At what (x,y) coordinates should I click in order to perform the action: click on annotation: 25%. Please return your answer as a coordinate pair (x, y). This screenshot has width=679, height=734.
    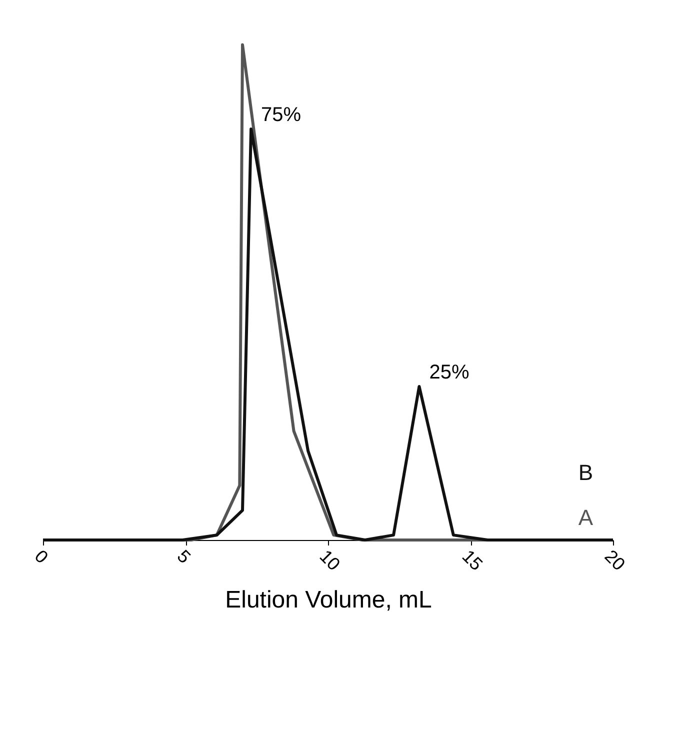
    Looking at the image, I should click on (449, 372).